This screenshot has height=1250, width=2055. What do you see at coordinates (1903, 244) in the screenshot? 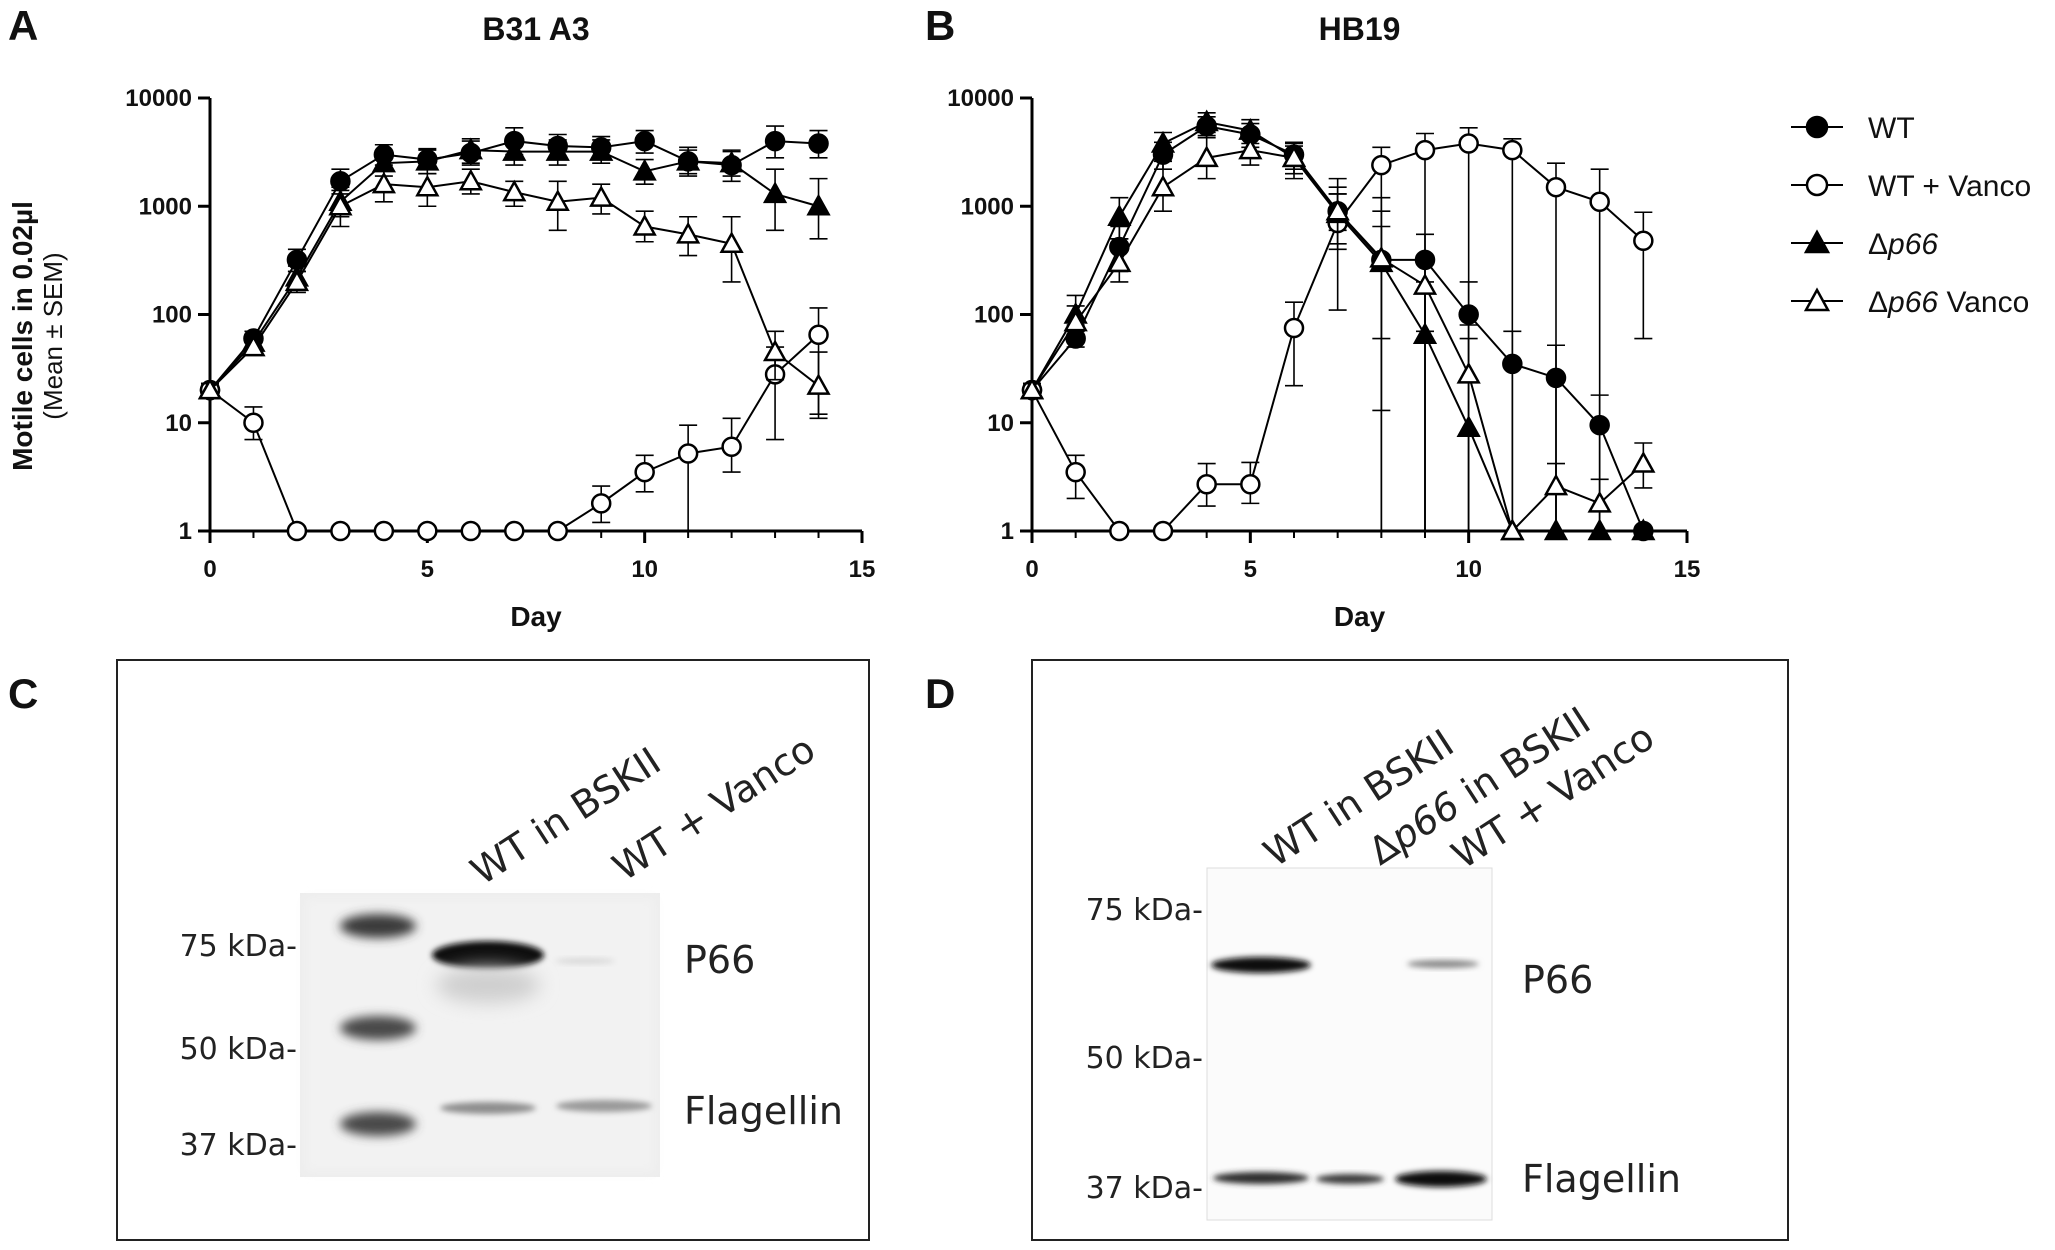
I see `svg-text: Δp66` at bounding box center [1903, 244].